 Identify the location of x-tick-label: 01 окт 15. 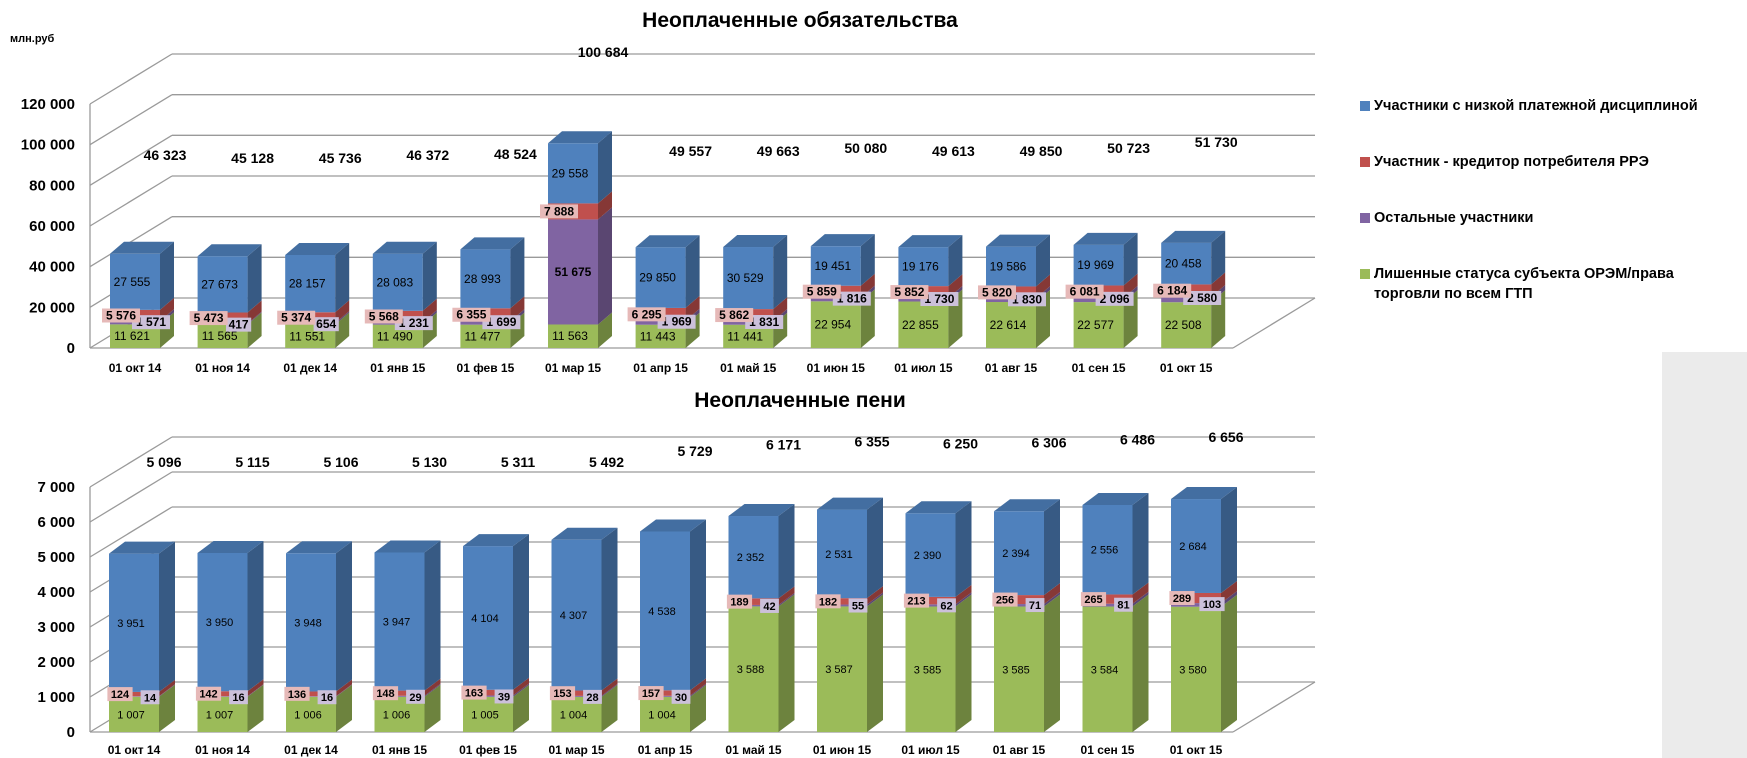
(1186, 368).